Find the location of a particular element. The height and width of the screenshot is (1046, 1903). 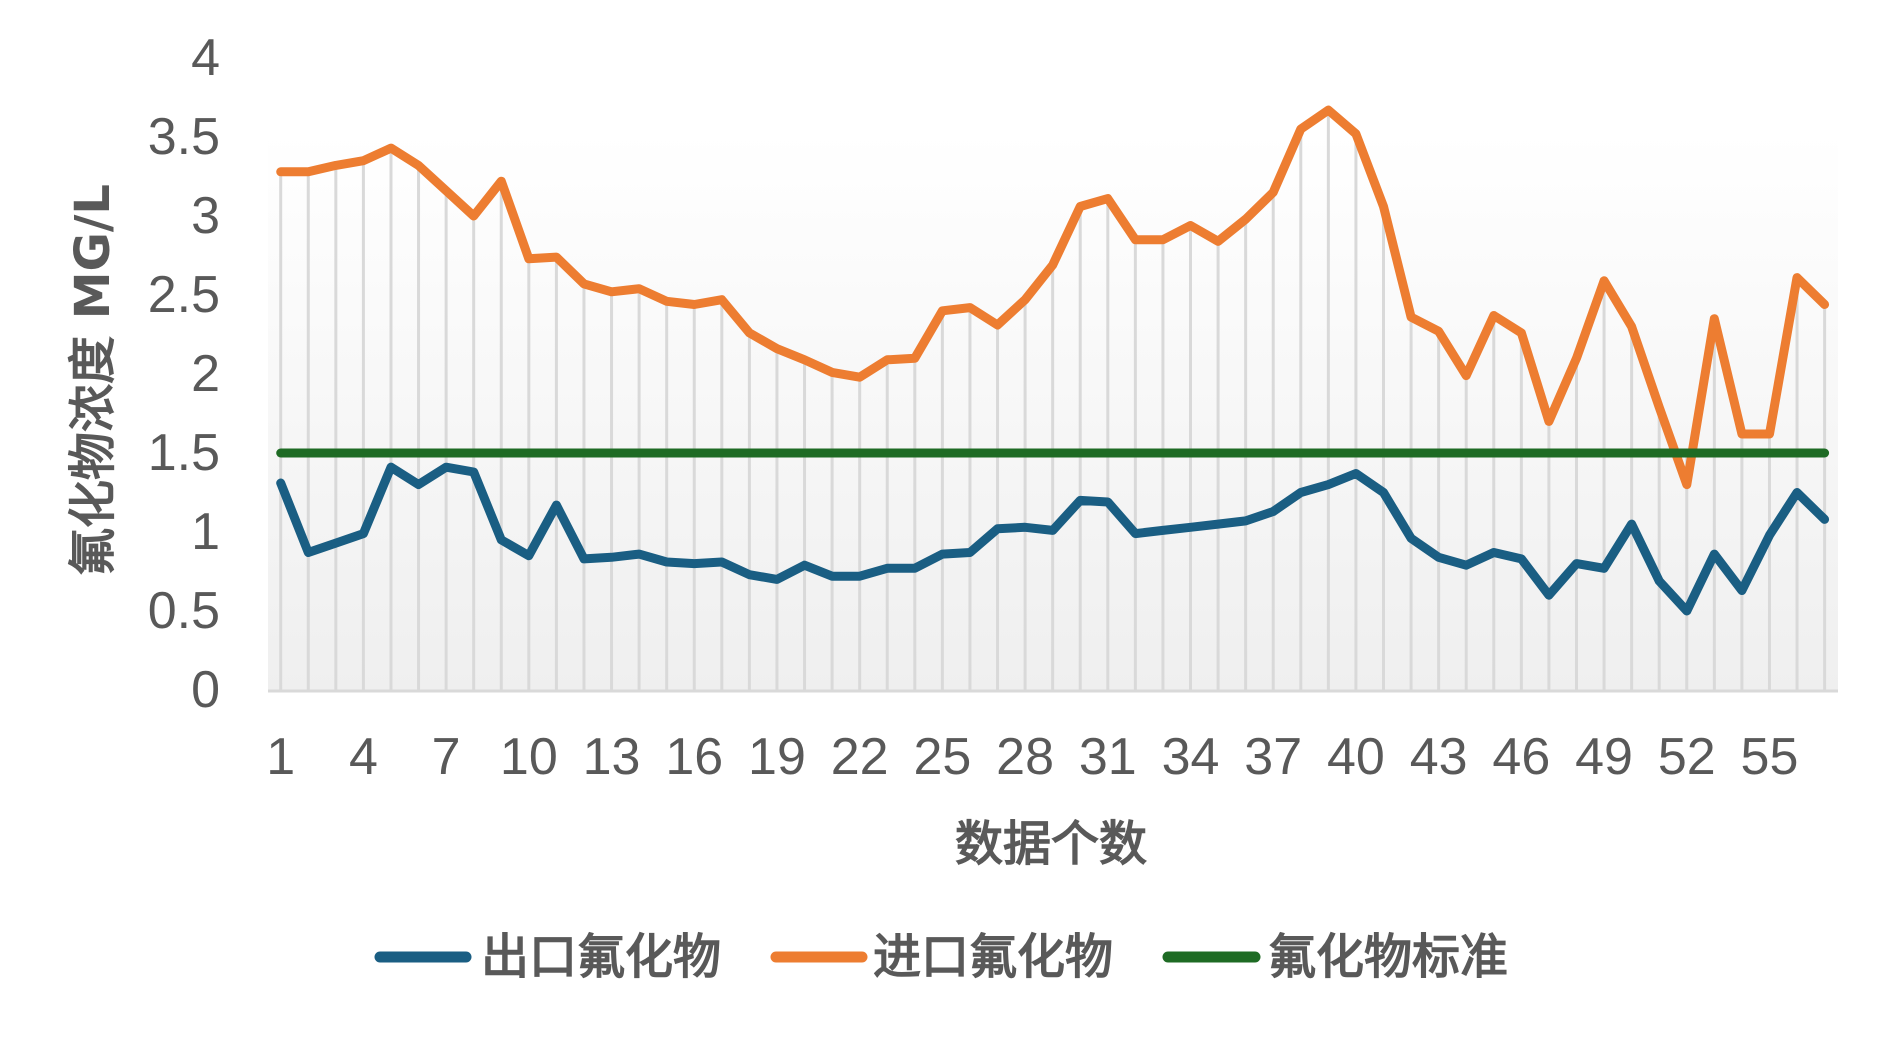

y-tick-label: 3 is located at coordinates (205, 216).